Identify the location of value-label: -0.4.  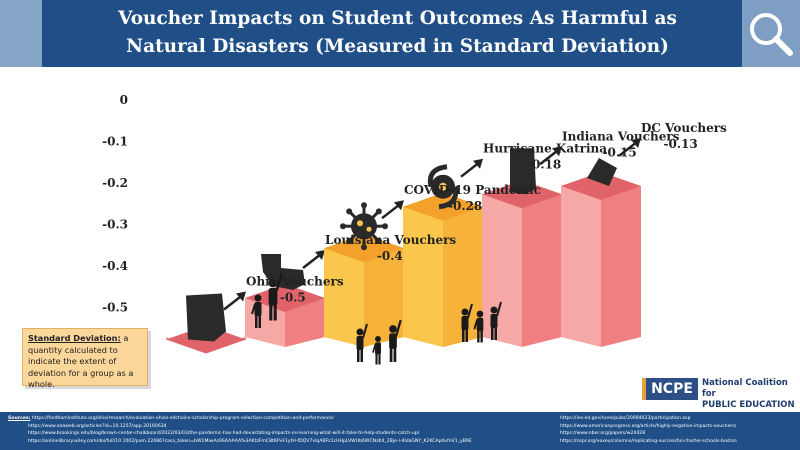
(390, 256).